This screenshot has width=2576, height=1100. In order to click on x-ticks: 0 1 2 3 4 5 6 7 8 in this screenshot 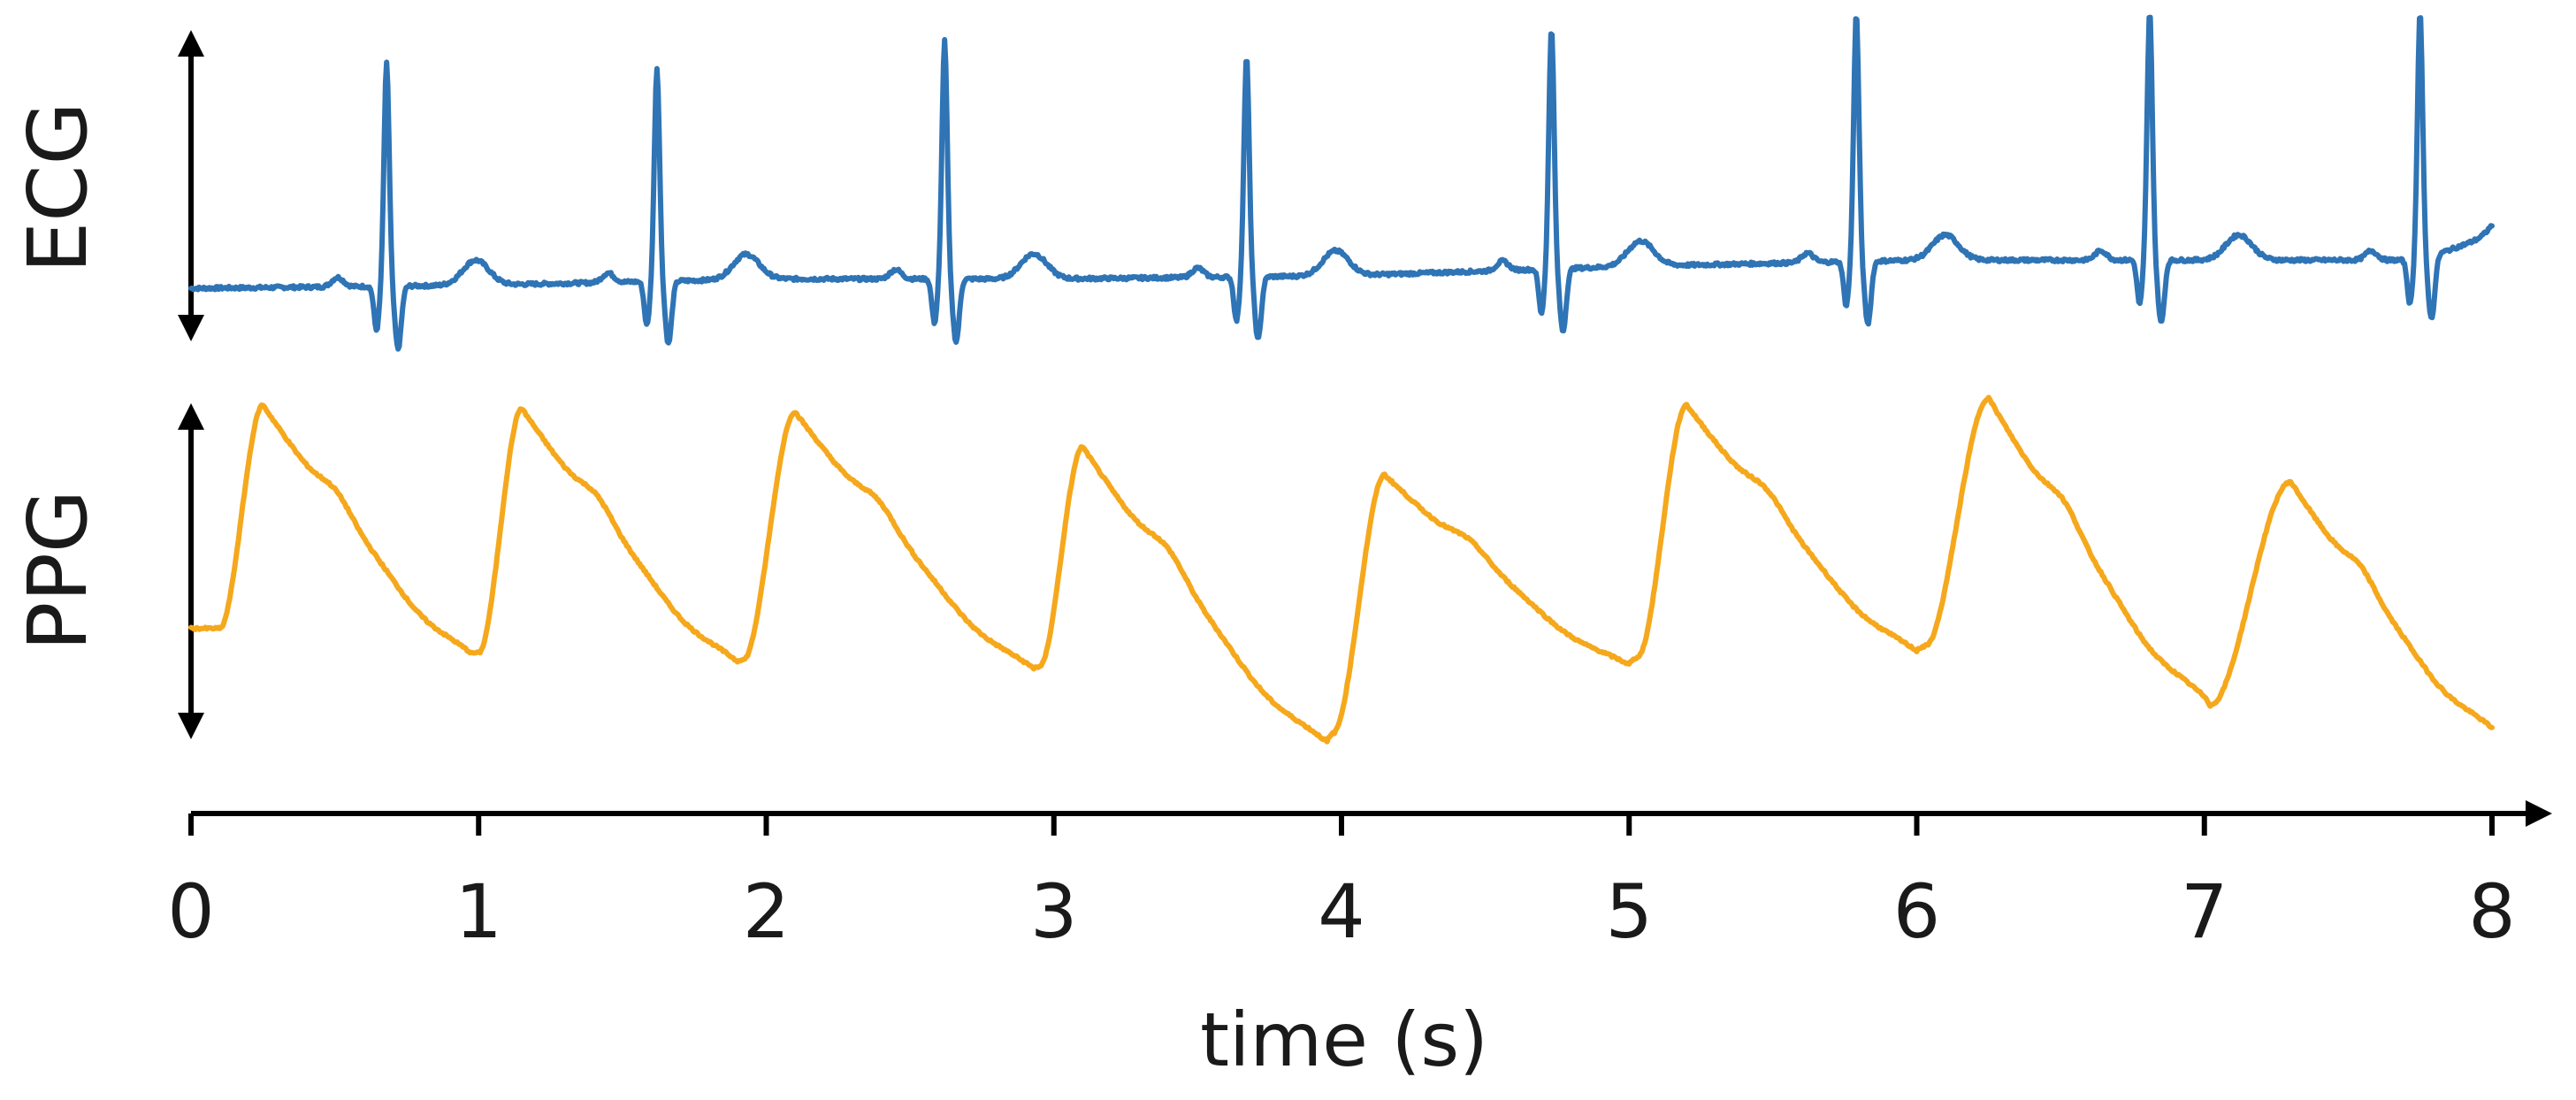, I will do `click(1342, 884)`.